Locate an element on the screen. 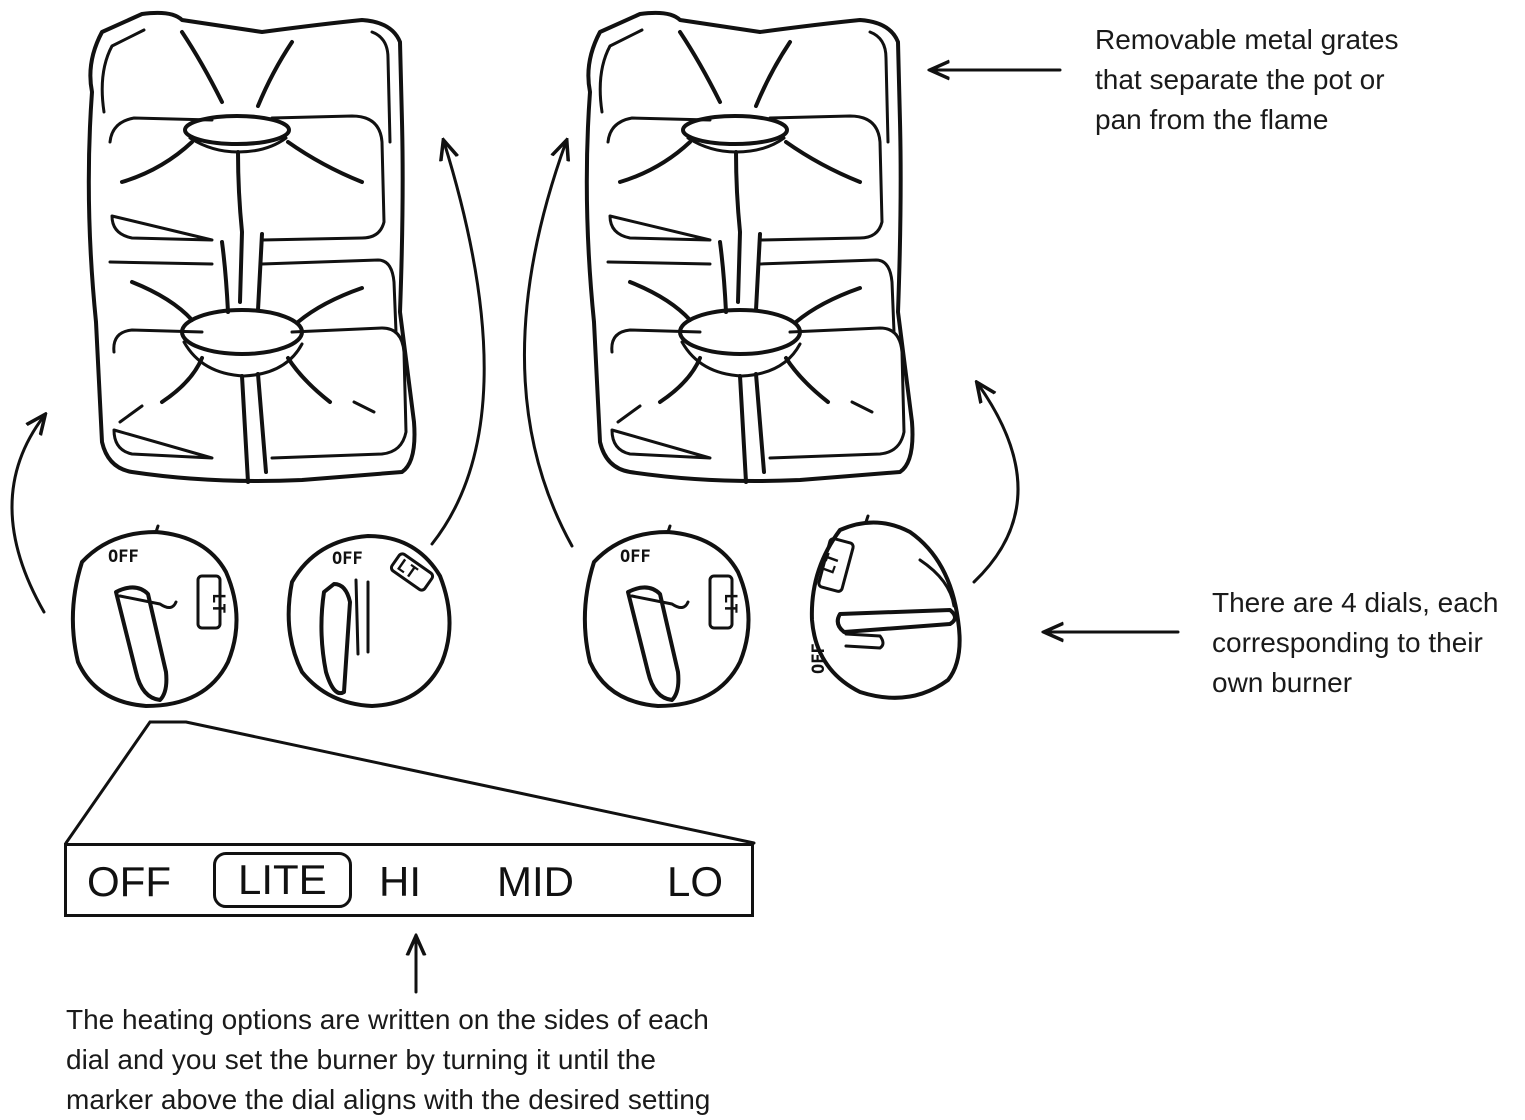 This screenshot has width=1525, height=1120. setting-lite-highlighted: LITE is located at coordinates (282, 880).